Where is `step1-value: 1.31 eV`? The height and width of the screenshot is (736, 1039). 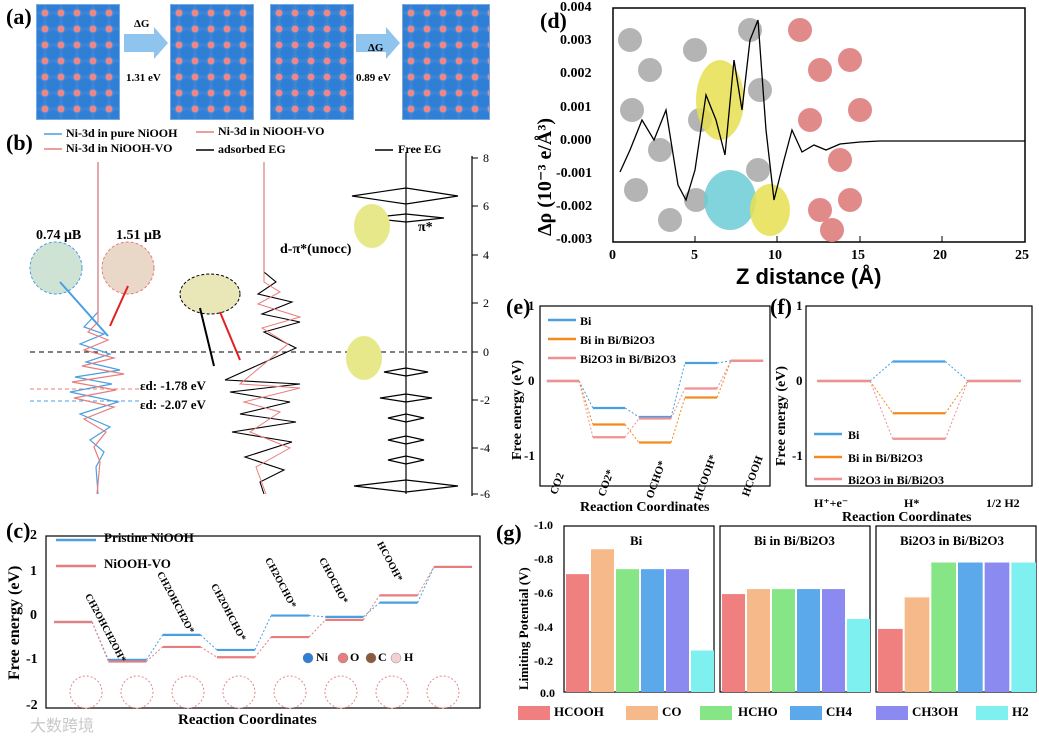 step1-value: 1.31 eV is located at coordinates (143, 78).